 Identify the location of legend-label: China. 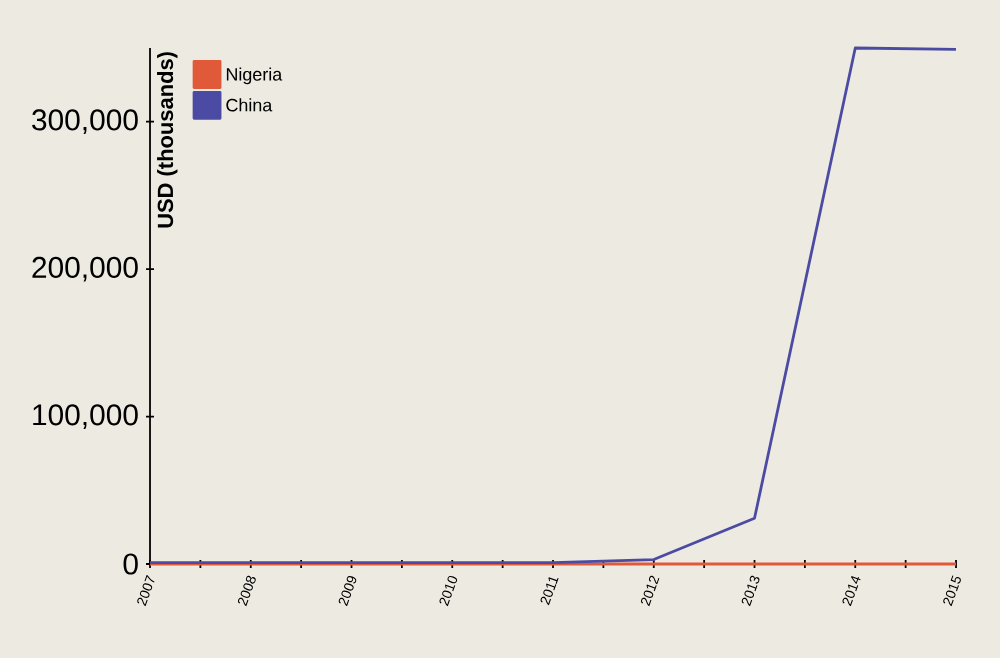
(249, 105).